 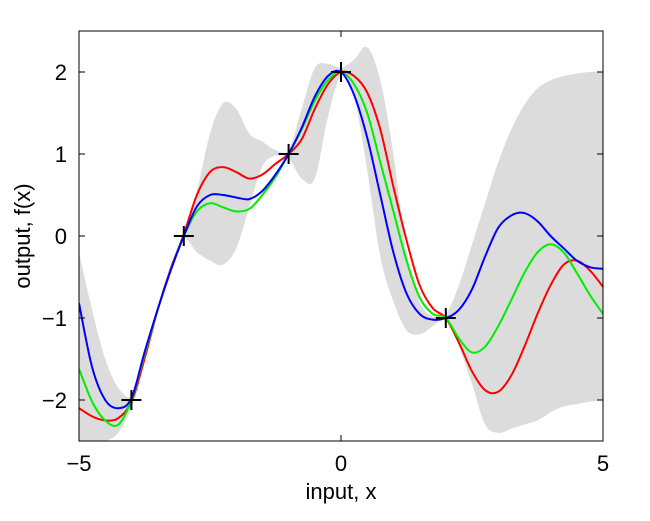 I want to click on y-axis-label: output, f(x), so click(x=22, y=235).